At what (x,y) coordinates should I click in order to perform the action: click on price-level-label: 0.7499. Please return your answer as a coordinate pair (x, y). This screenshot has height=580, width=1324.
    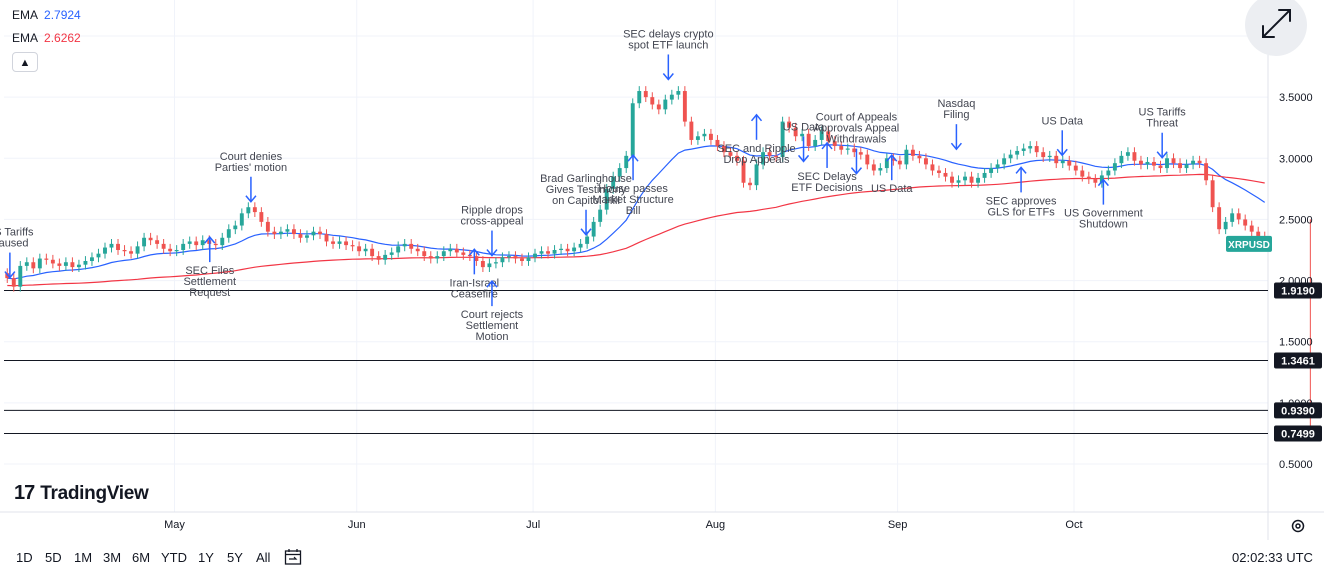
    Looking at the image, I should click on (1298, 434).